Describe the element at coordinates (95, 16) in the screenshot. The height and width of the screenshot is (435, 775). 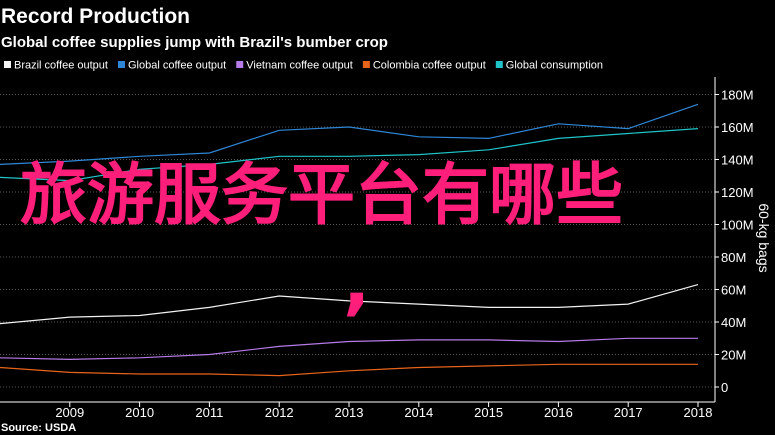
I see `chart-title: Record Production` at that location.